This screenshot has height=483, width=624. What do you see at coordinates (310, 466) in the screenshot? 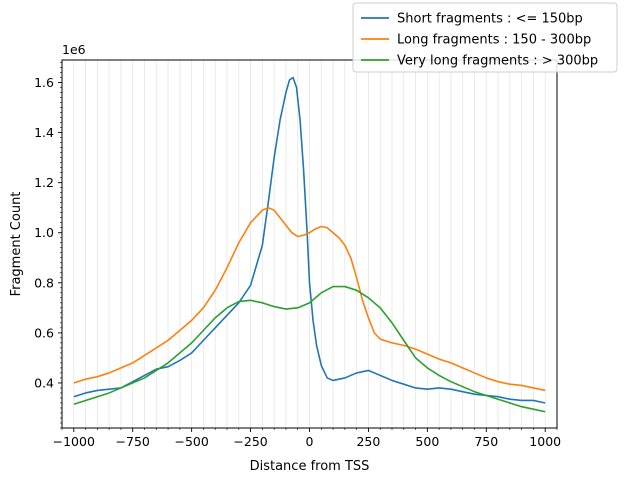
I see `x-axis-label: Distance from TSS` at bounding box center [310, 466].